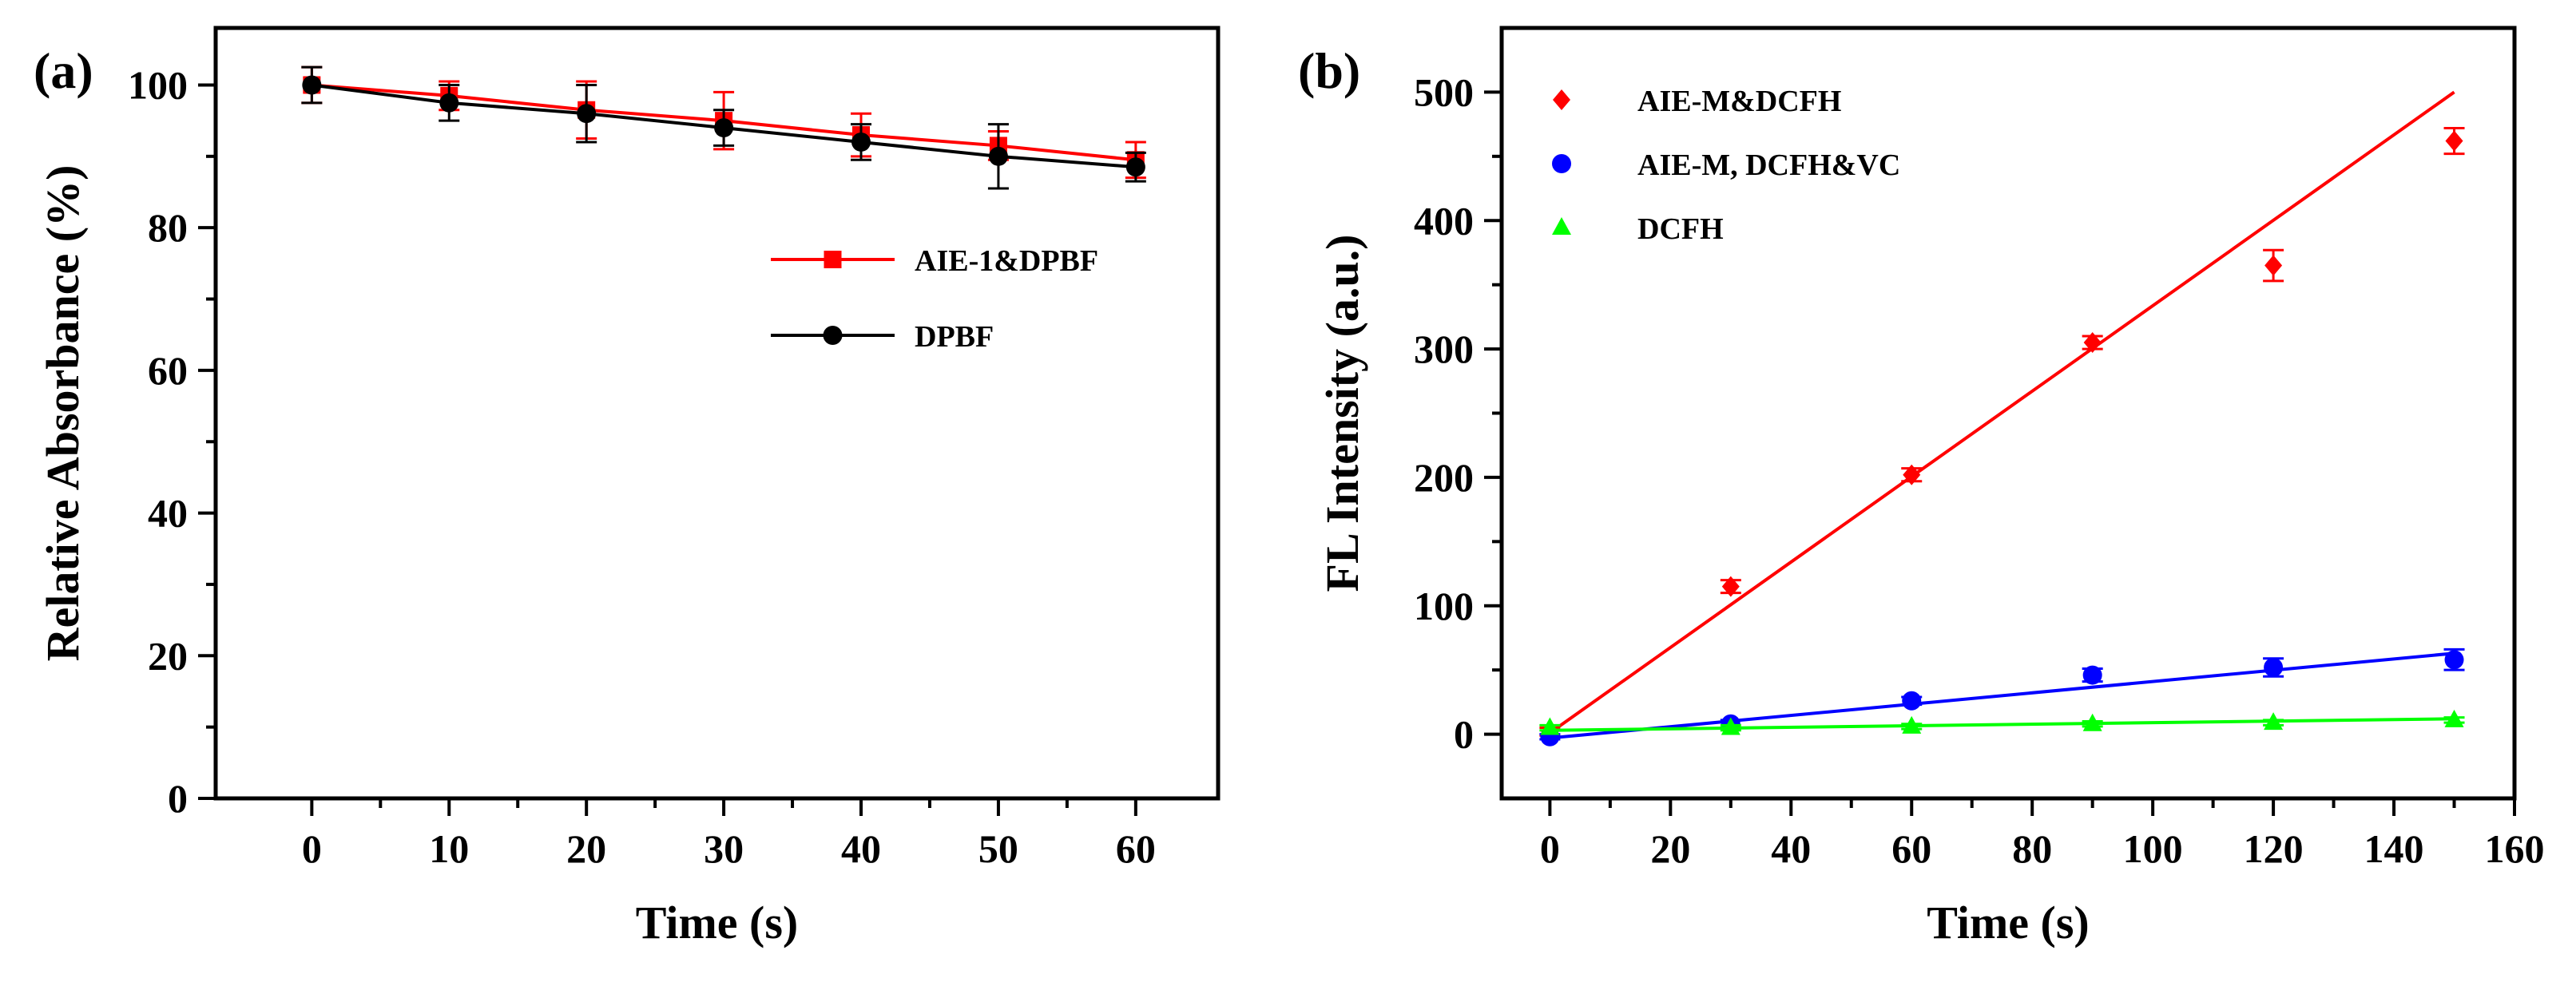 The image size is (2576, 990). I want to click on y-tick-label-a: 80, so click(168, 227).